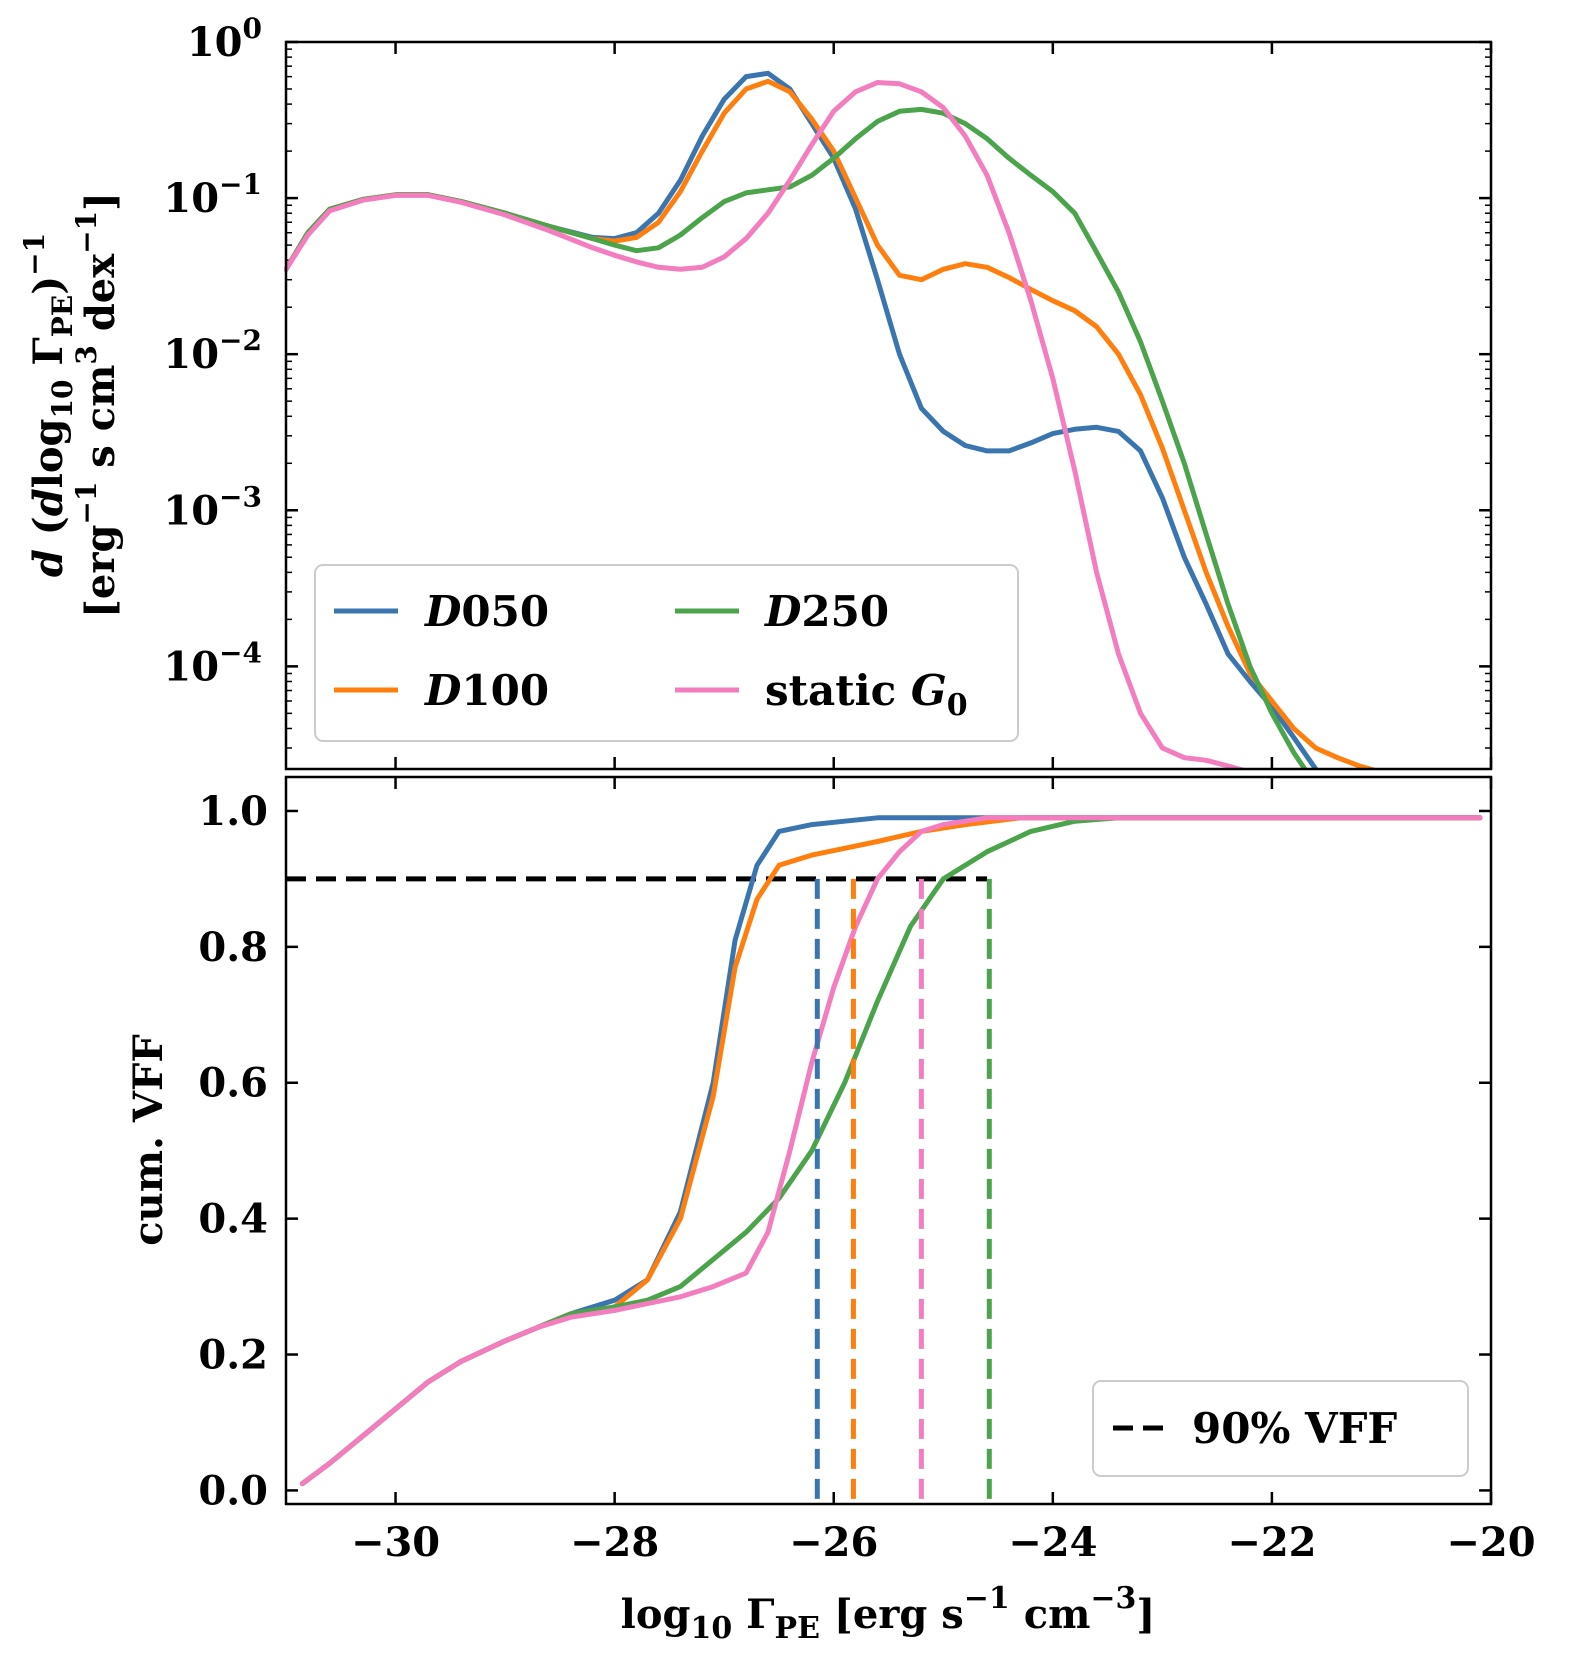  I want to click on bottom-y-tick-label: 0.6, so click(233, 1083).